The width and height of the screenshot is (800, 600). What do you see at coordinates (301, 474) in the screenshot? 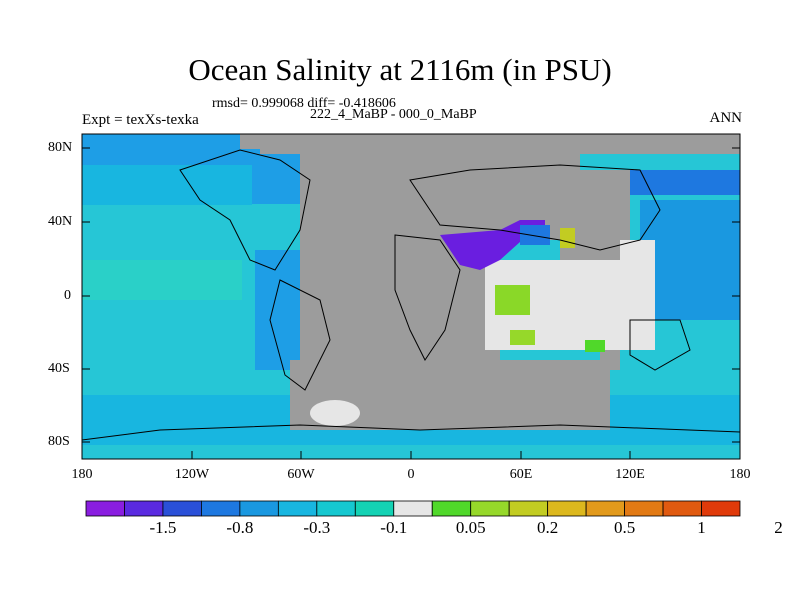
I see `lon-tick-60w: 60W` at bounding box center [301, 474].